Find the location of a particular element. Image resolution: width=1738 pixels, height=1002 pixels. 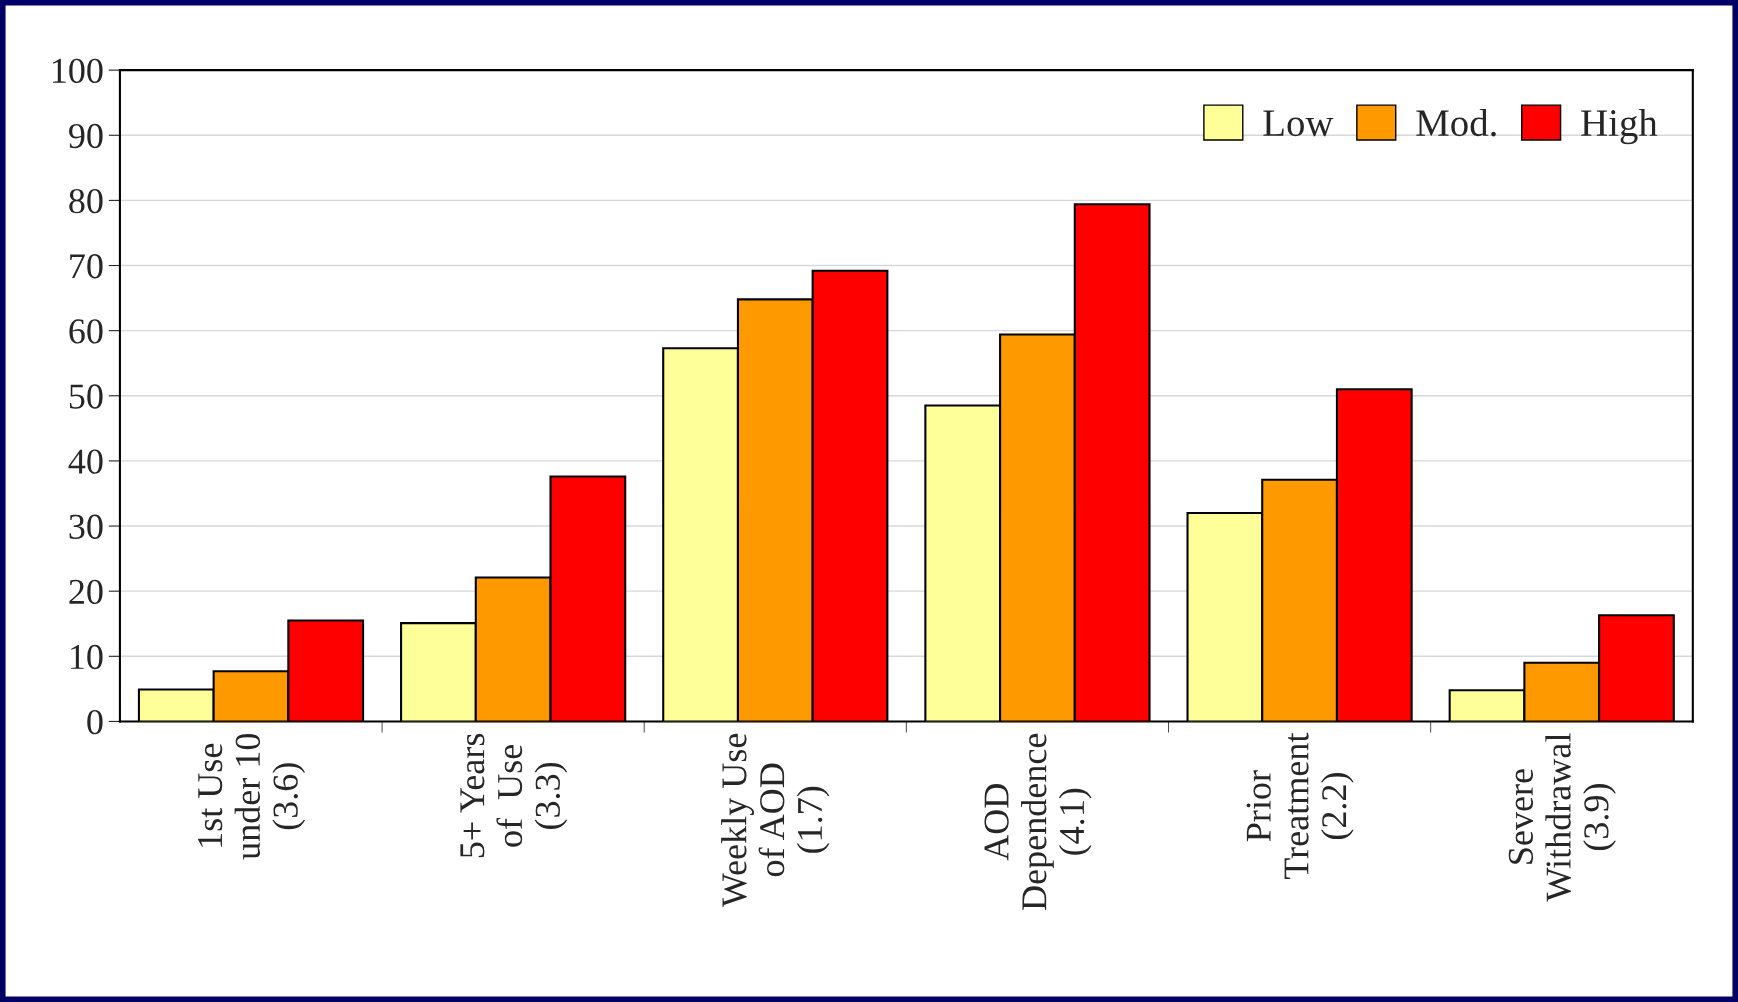

x-tick-label: AOD Dependence (4.1) is located at coordinates (1038, 821).